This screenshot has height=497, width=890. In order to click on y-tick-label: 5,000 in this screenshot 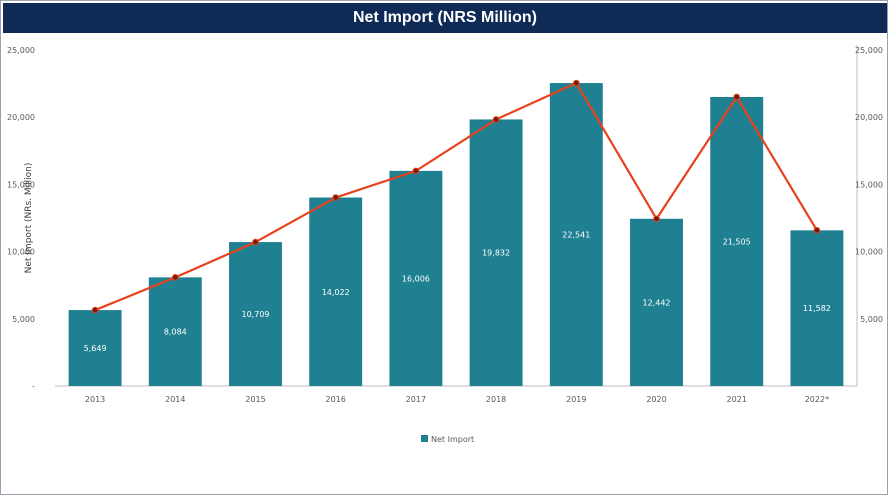, I will do `click(23, 319)`.